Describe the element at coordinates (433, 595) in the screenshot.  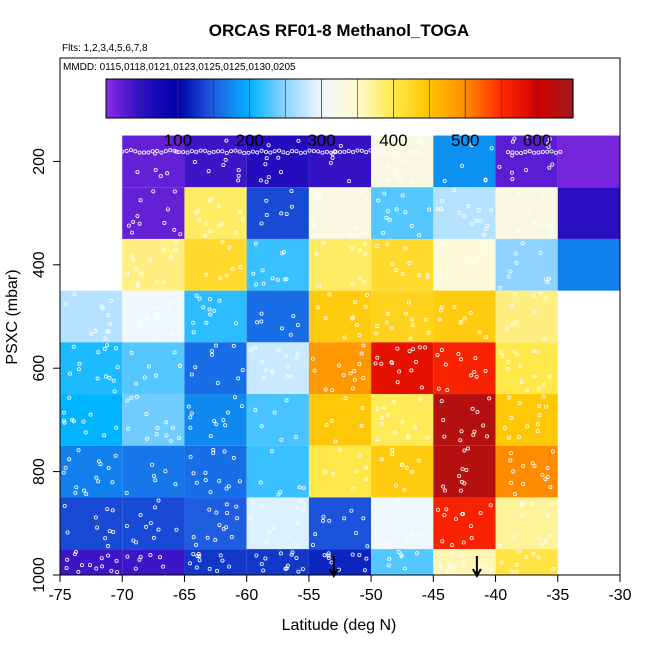
I see `x-tick-label: -45` at that location.